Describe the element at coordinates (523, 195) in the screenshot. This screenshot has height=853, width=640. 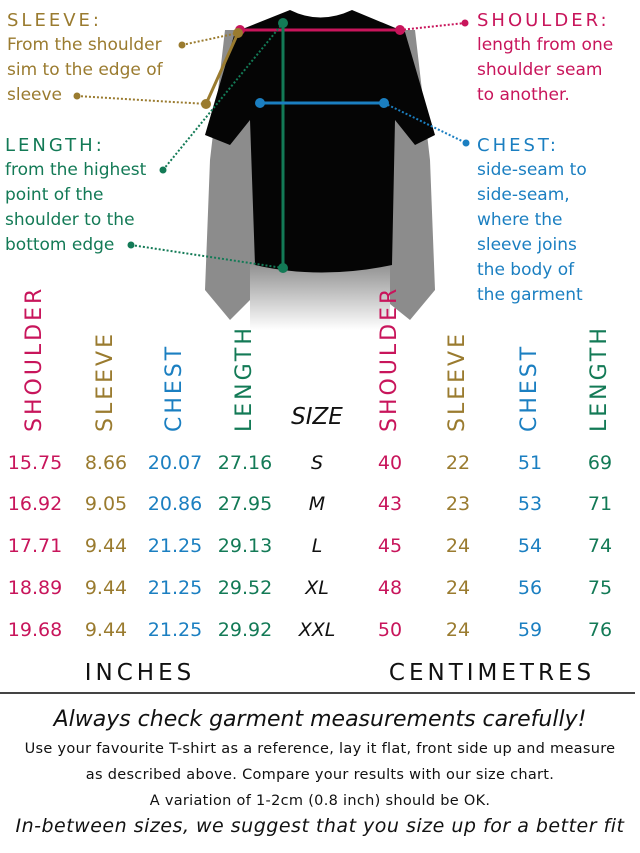
I see `callout-line: side-seam,` at that location.